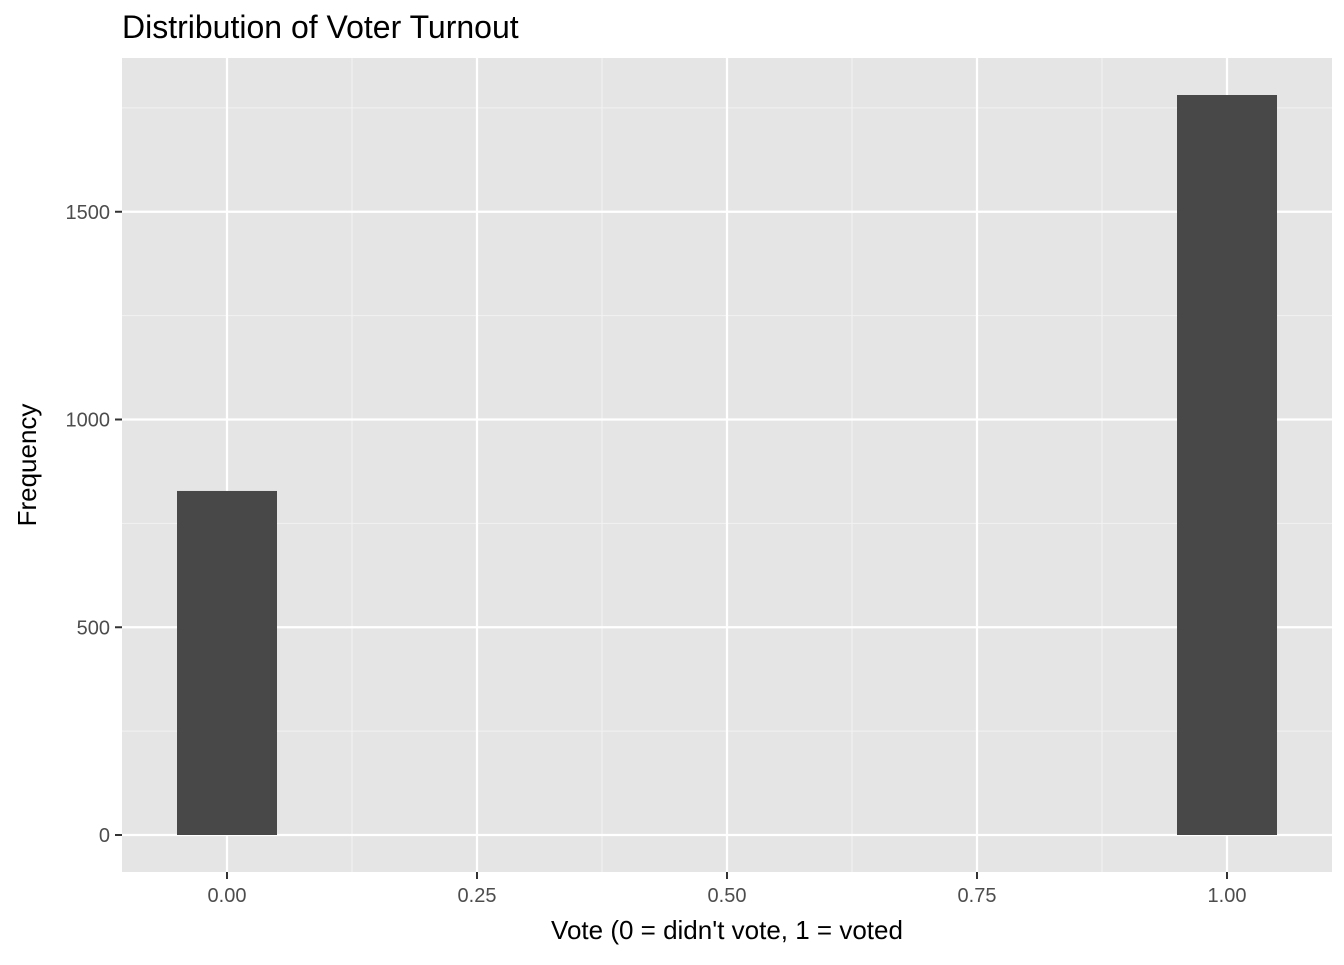 The height and width of the screenshot is (965, 1344). Describe the element at coordinates (93, 628) in the screenshot. I see `y-tick-label: 500` at that location.